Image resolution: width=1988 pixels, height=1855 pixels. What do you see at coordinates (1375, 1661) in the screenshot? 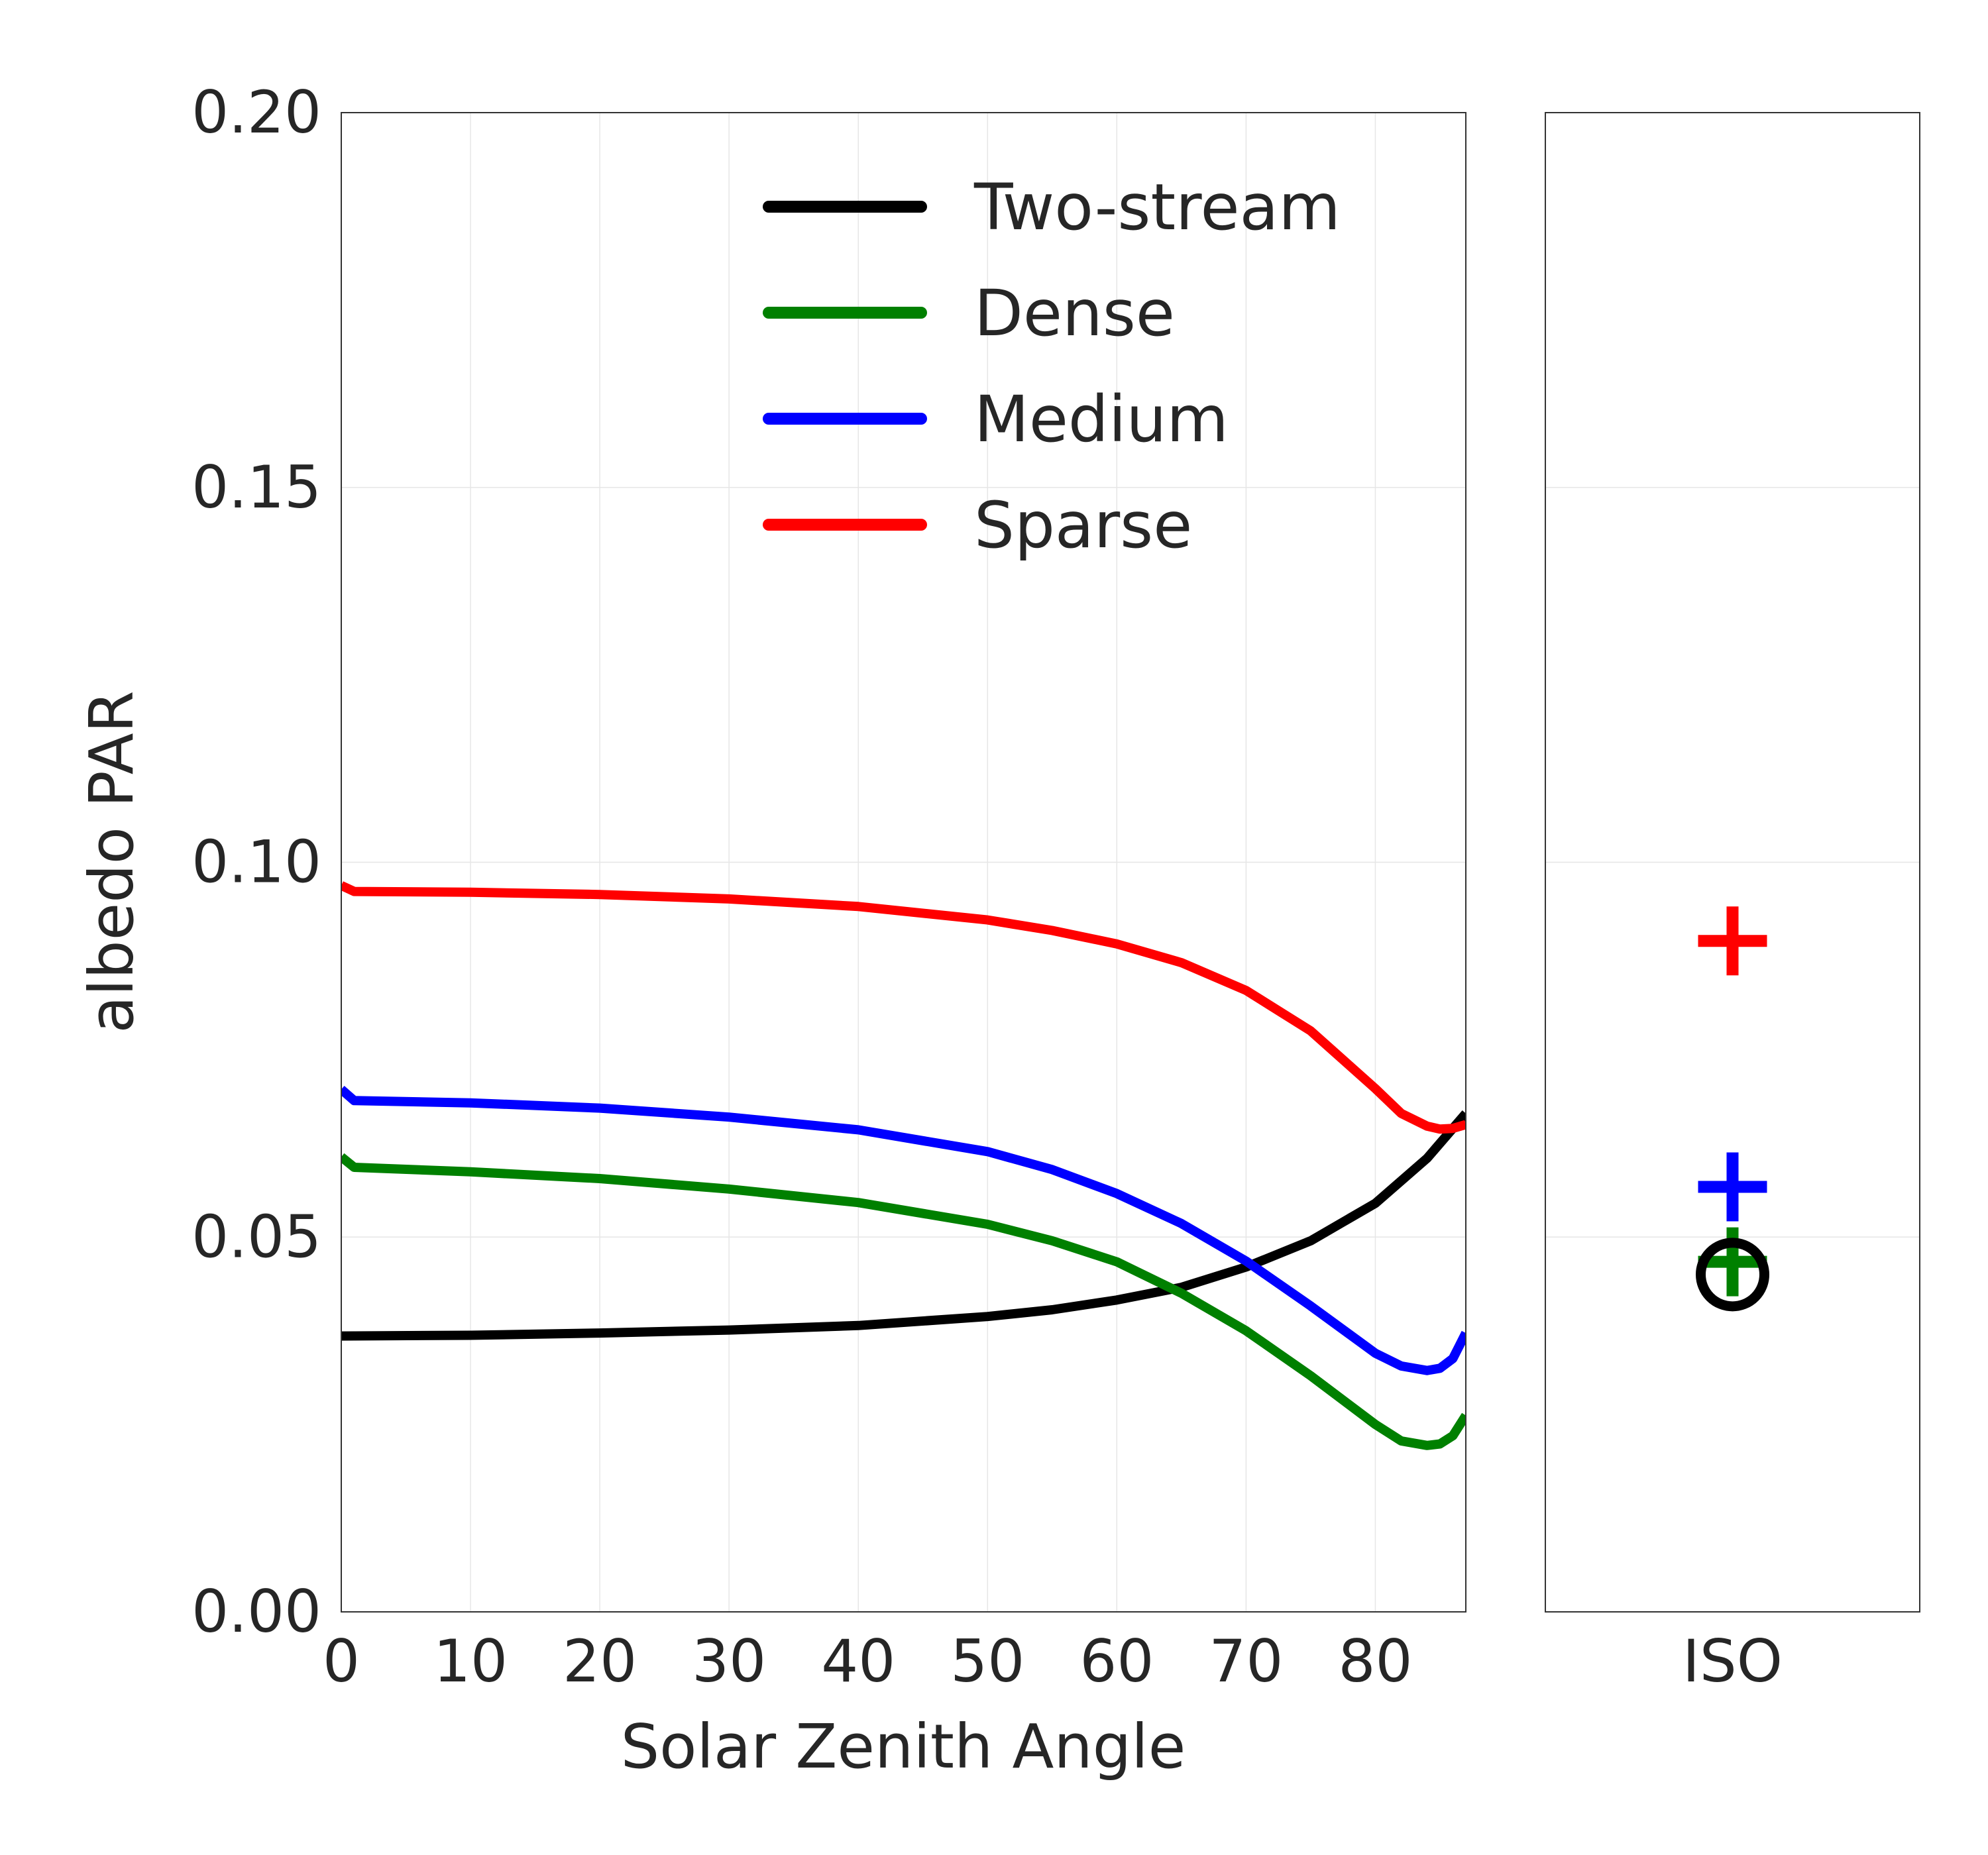
I see `x-tick-label: 80` at bounding box center [1375, 1661].